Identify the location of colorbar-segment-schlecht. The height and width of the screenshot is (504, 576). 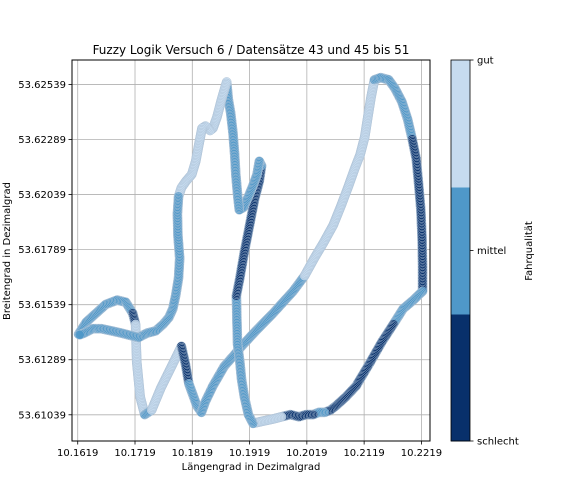
(460, 378).